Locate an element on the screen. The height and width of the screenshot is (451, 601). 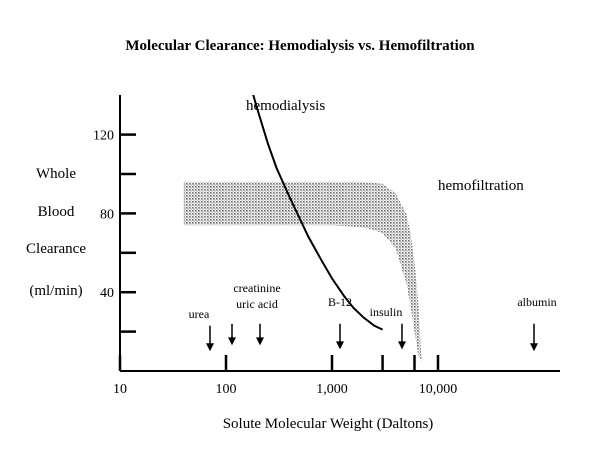
hemofiltration-series-label: hemofiltration is located at coordinates (481, 186).